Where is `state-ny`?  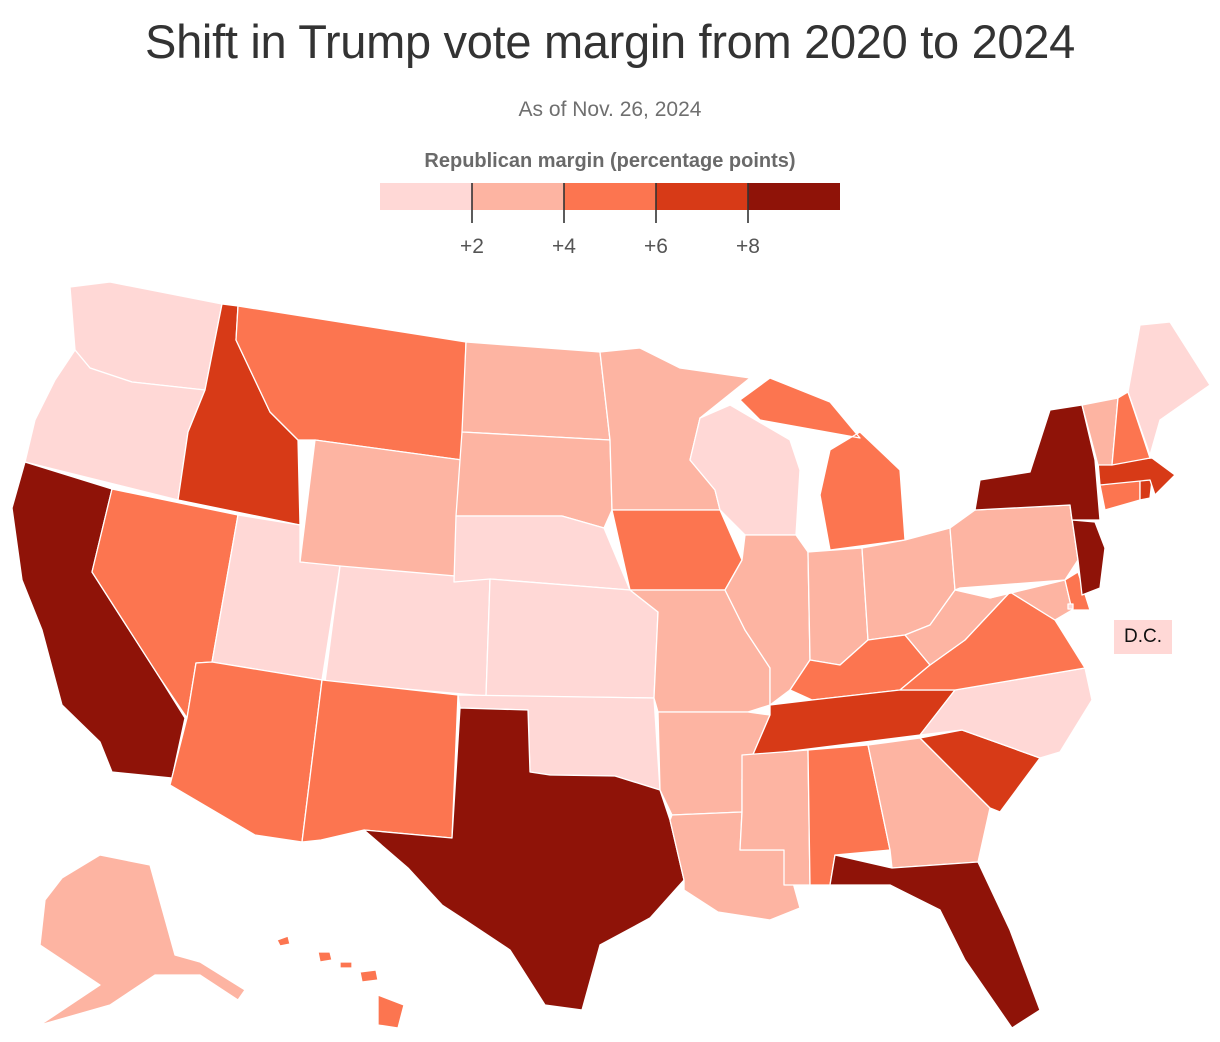
state-ny is located at coordinates (1037, 462).